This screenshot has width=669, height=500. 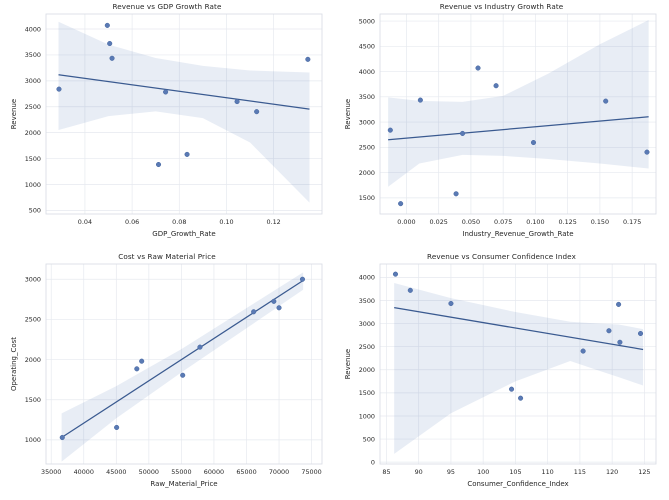 What do you see at coordinates (518, 234) in the screenshot?
I see `x-axis-label: Industry_Revenue_Growth_Rate` at bounding box center [518, 234].